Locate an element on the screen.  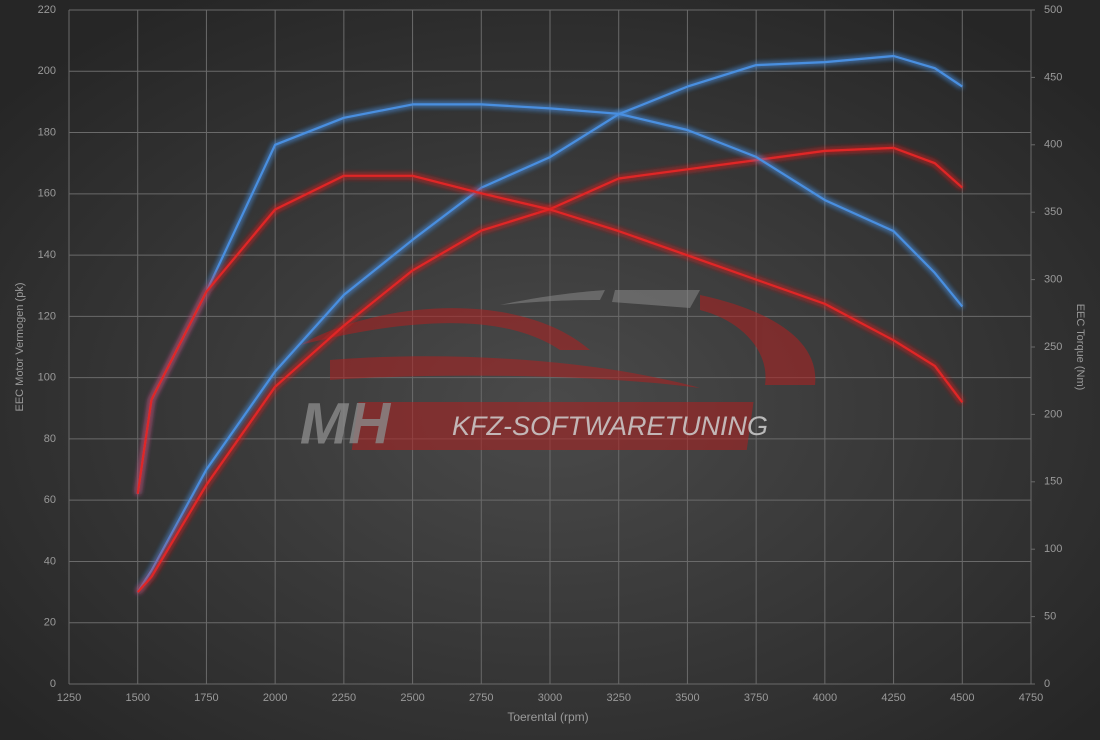
y2-tick-label: 200 is located at coordinates (1053, 414).